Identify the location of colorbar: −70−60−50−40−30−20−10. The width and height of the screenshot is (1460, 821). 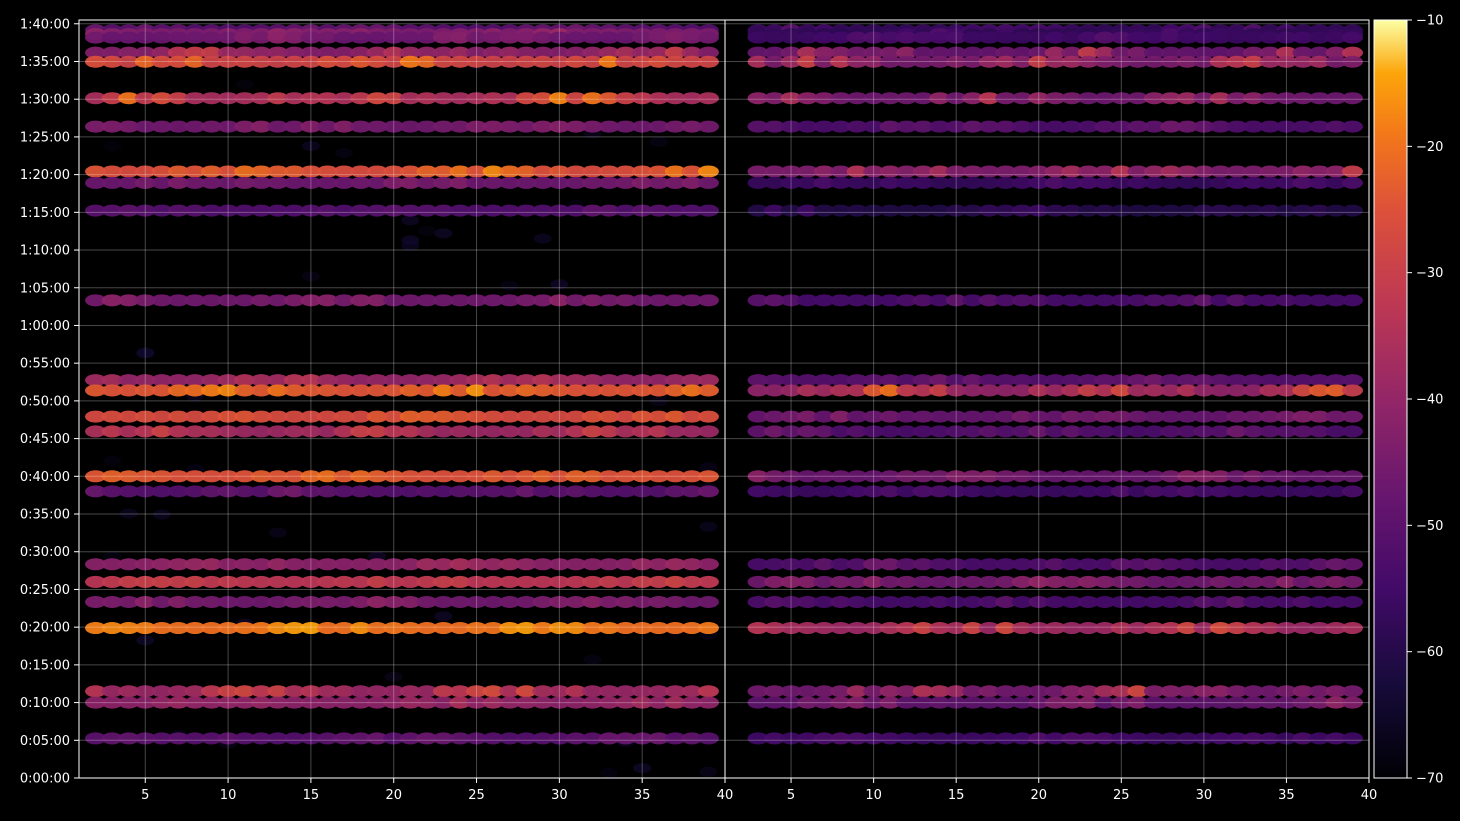
(1408, 400).